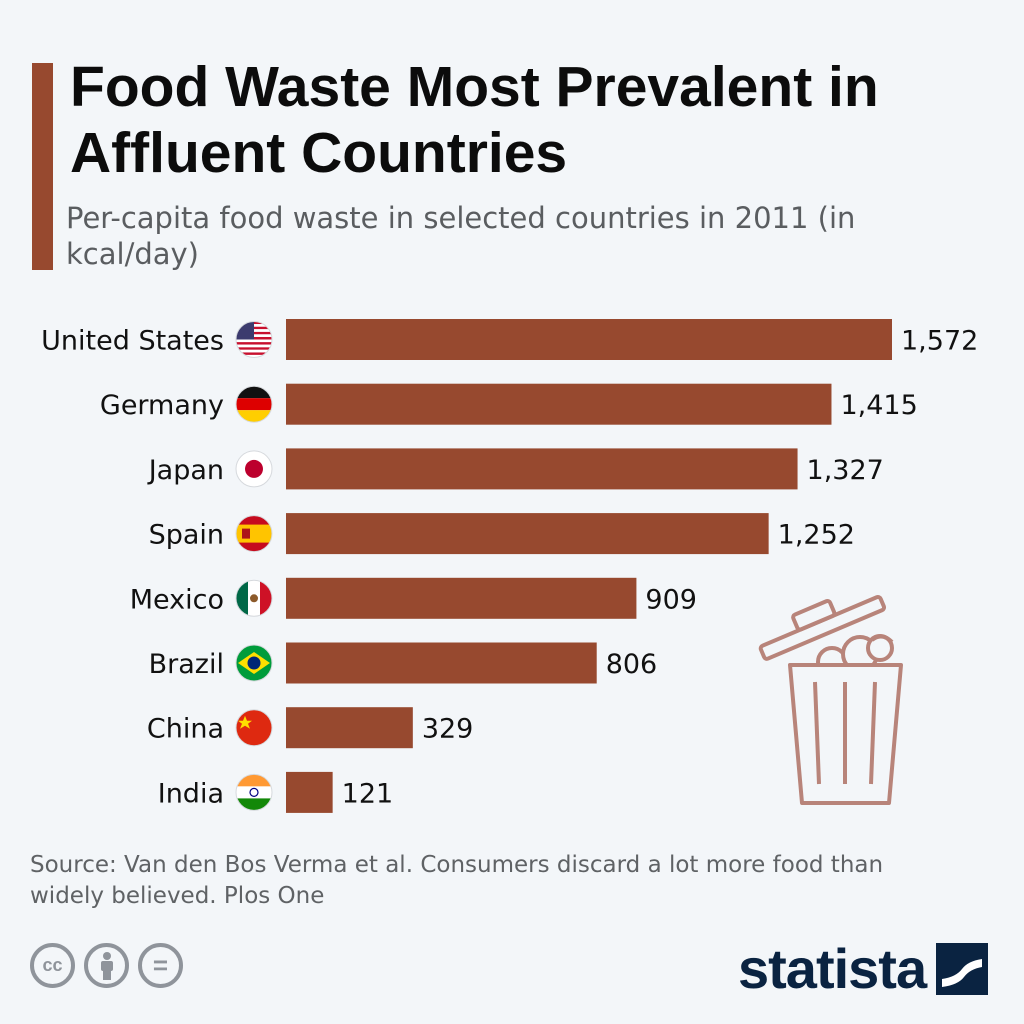 The width and height of the screenshot is (1024, 1024). What do you see at coordinates (254, 598) in the screenshot?
I see `mexico-flag-icon` at bounding box center [254, 598].